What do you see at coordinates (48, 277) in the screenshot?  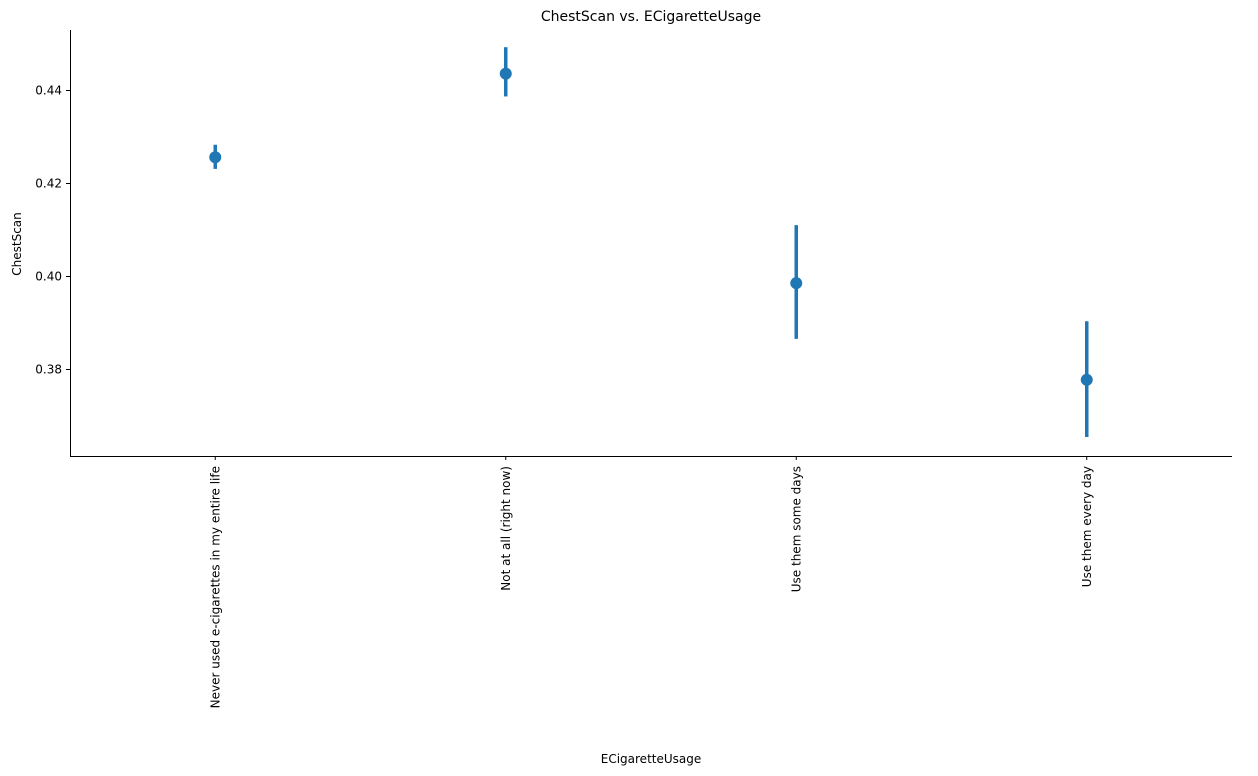 I see `y-tick-label: 0.40` at bounding box center [48, 277].